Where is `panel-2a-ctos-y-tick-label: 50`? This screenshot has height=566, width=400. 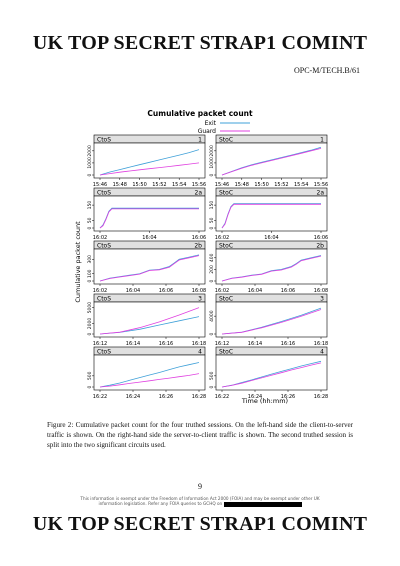 panel-2a-ctos-y-tick-label: 50 is located at coordinates (90, 220).